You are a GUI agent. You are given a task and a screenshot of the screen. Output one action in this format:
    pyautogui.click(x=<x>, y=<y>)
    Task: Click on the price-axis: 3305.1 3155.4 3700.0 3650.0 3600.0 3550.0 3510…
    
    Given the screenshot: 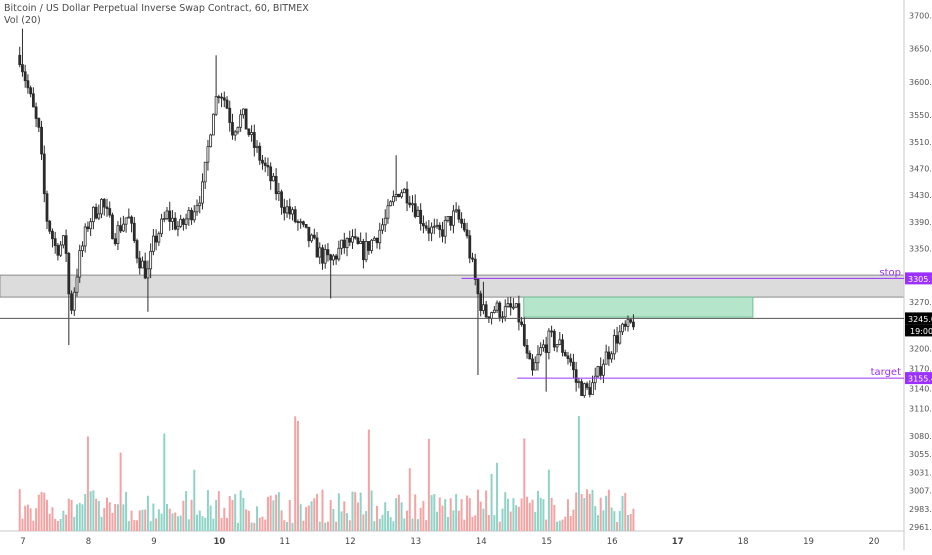 What is the action you would take?
    pyautogui.click(x=918, y=271)
    